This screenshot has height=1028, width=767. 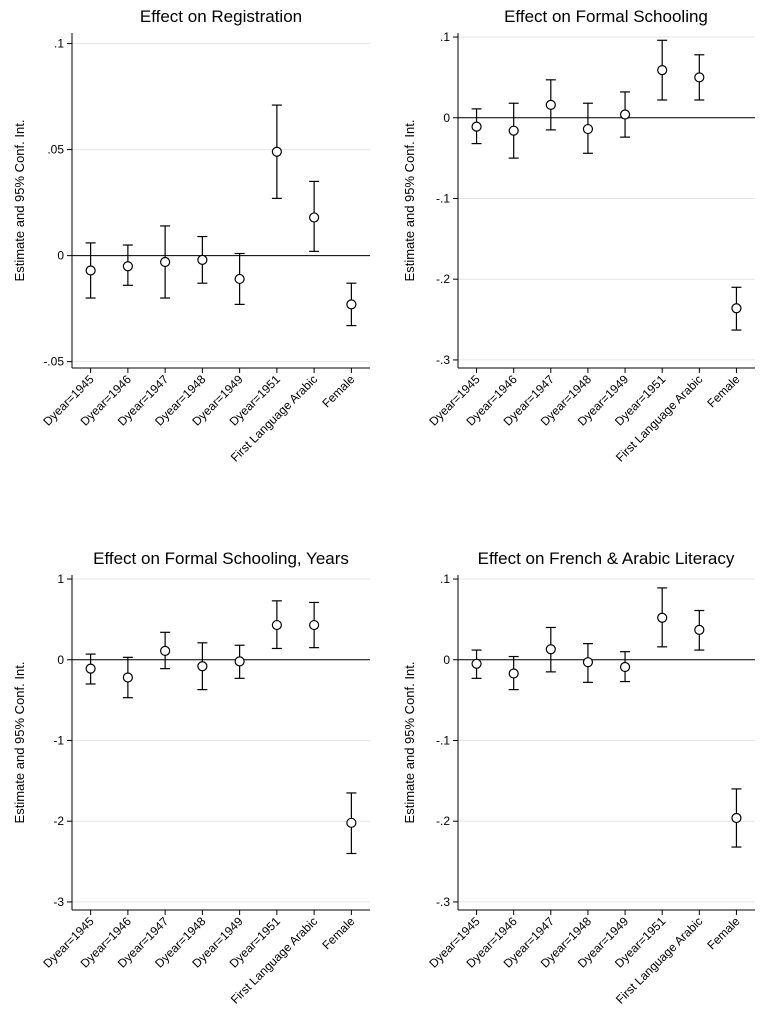 I want to click on chart-title: Effect on Formal Schooling, so click(x=606, y=16).